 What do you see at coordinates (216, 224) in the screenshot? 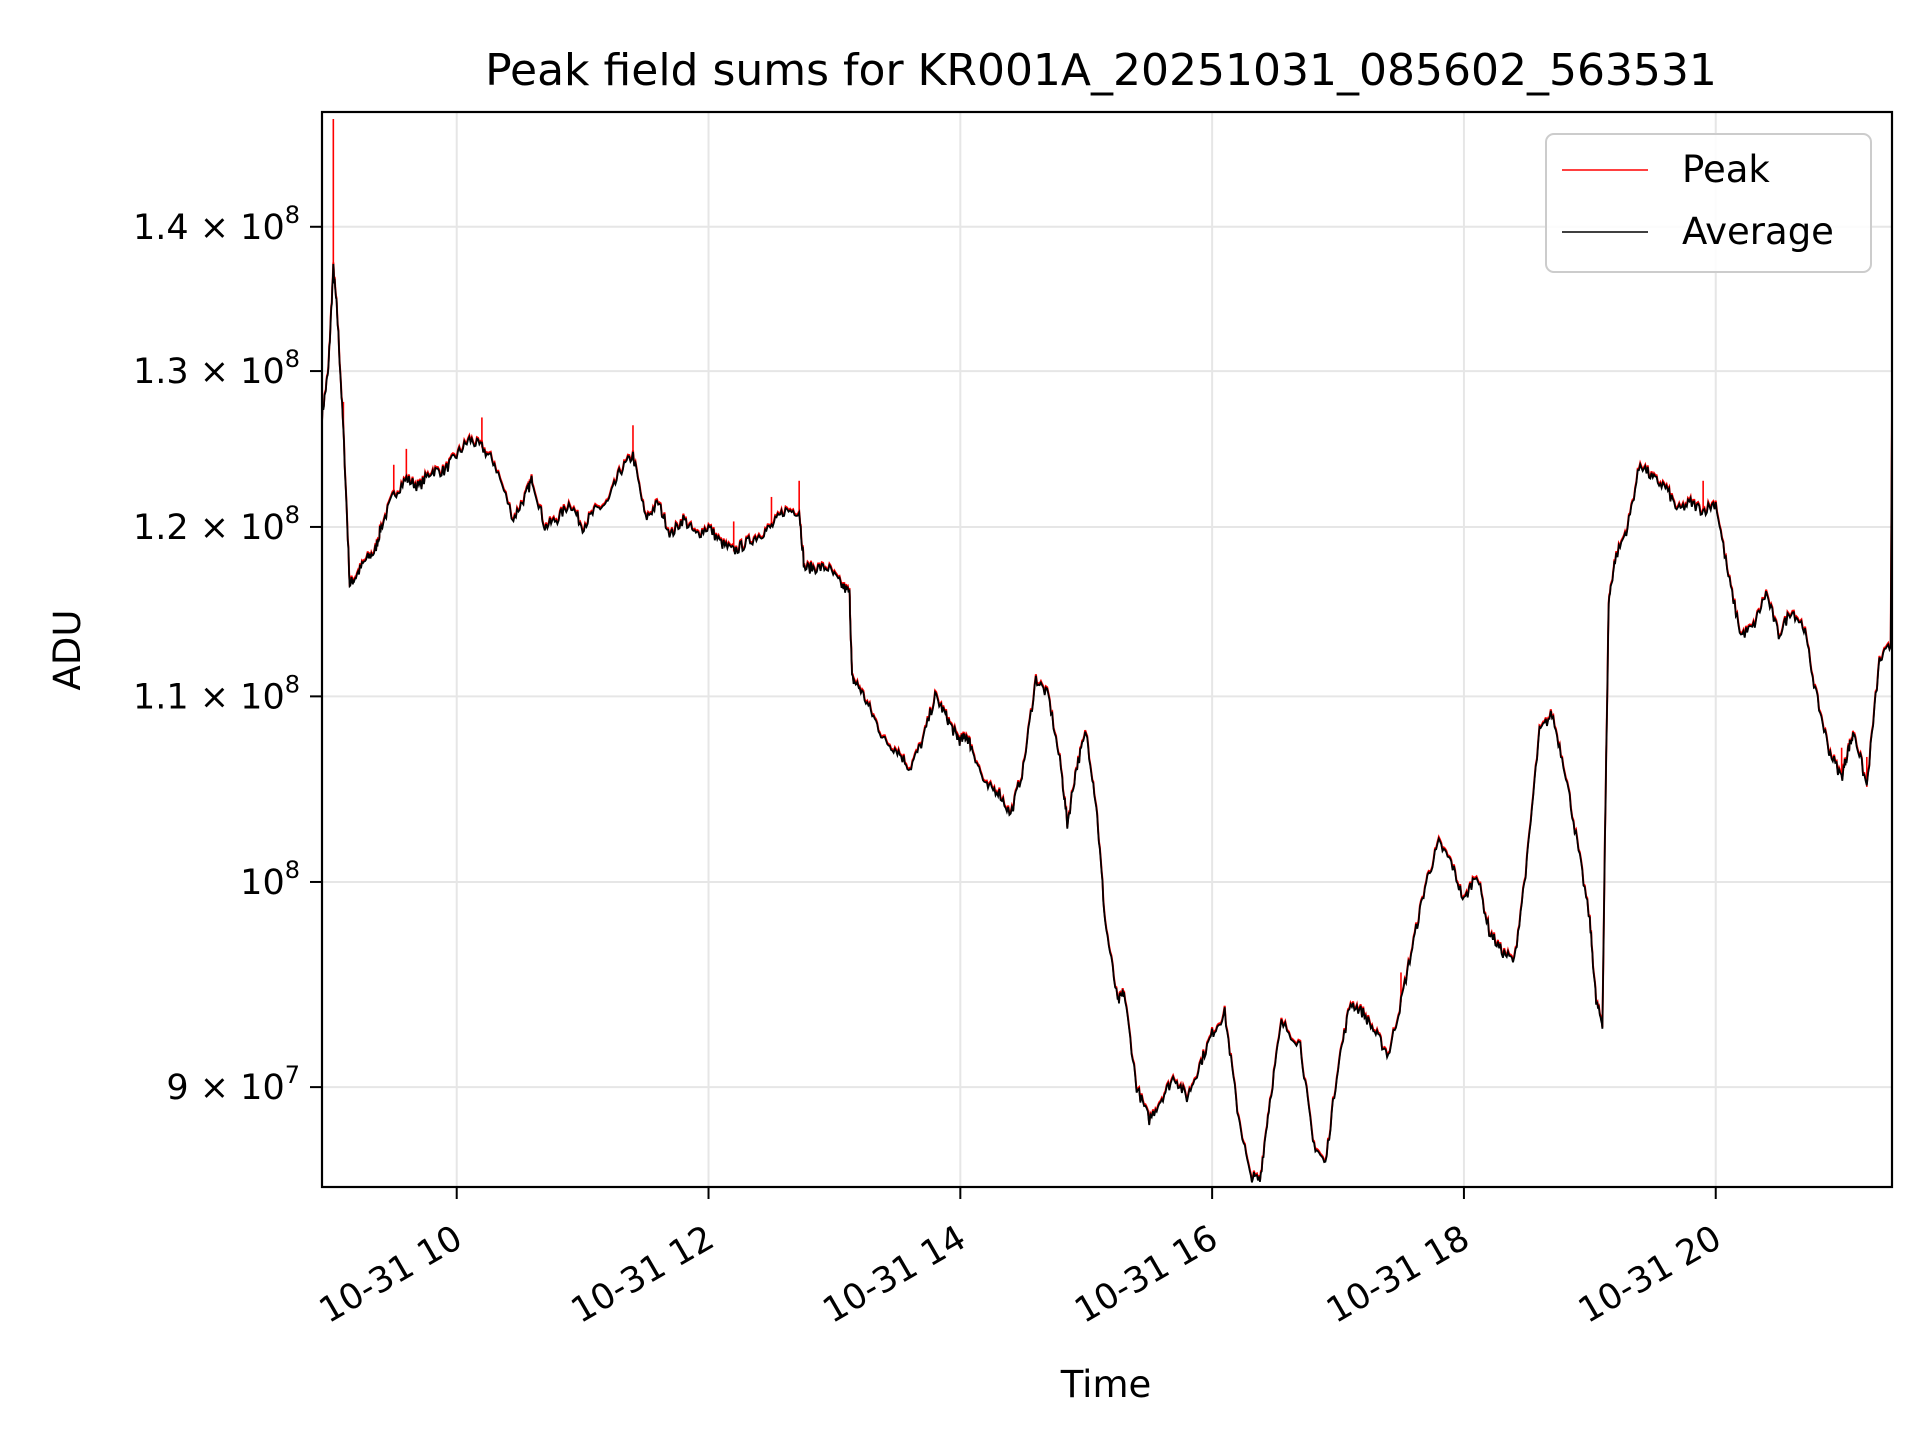
I see `y-tick-label: 1.4 × 108` at bounding box center [216, 224].